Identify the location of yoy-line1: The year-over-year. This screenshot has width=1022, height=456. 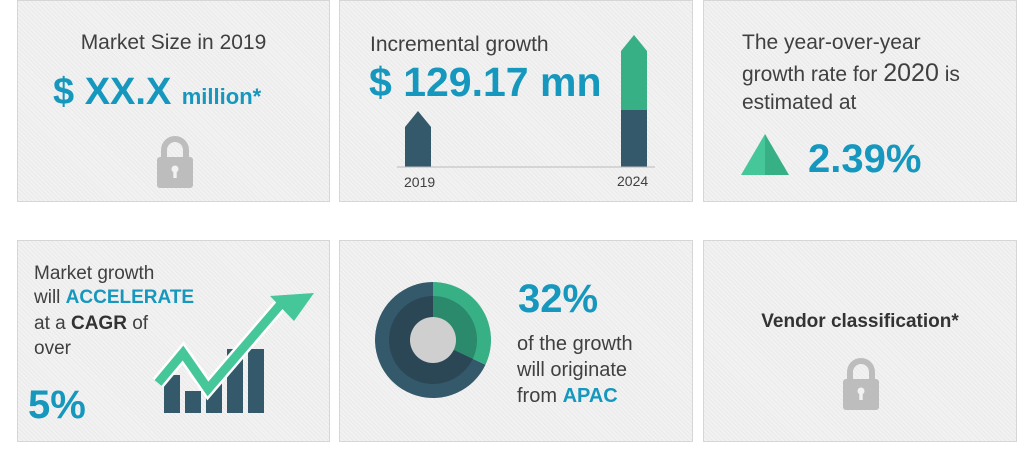
(831, 42).